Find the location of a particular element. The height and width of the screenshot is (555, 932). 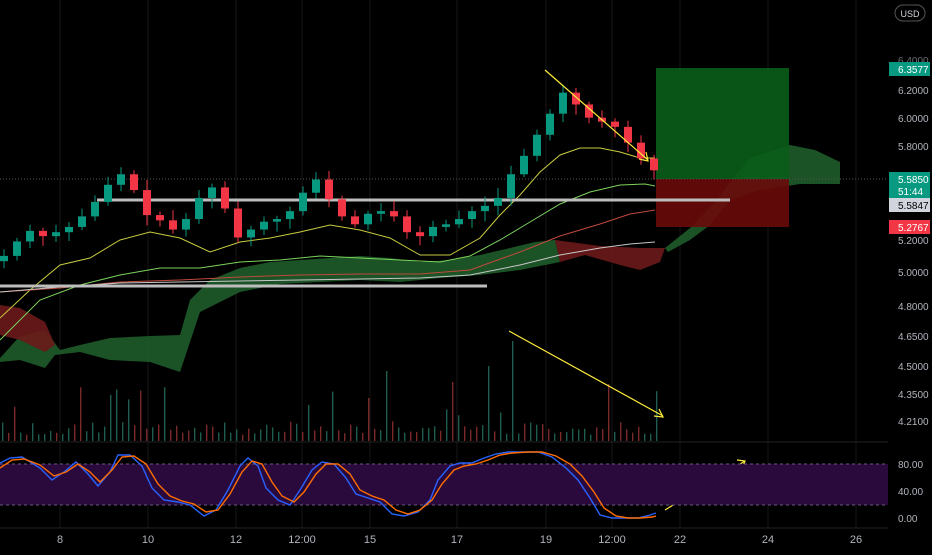

ichimoku-cloud-bull is located at coordinates (280, 306).